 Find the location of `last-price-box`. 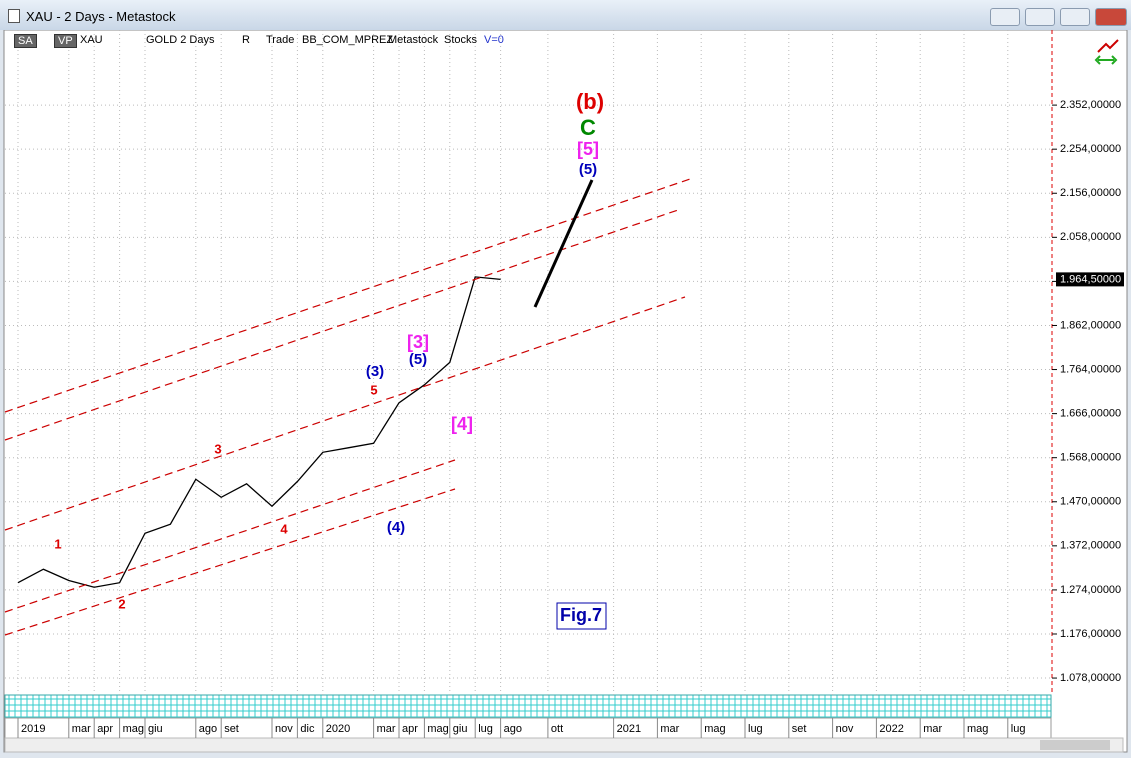

last-price-box is located at coordinates (1090, 279).